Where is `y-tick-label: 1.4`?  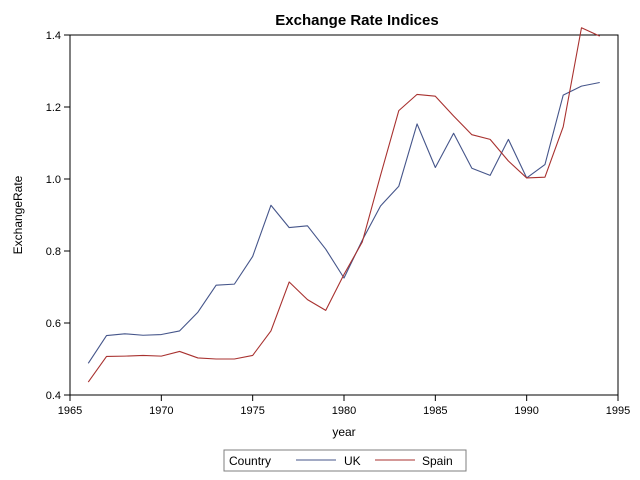 y-tick-label: 1.4 is located at coordinates (53, 36).